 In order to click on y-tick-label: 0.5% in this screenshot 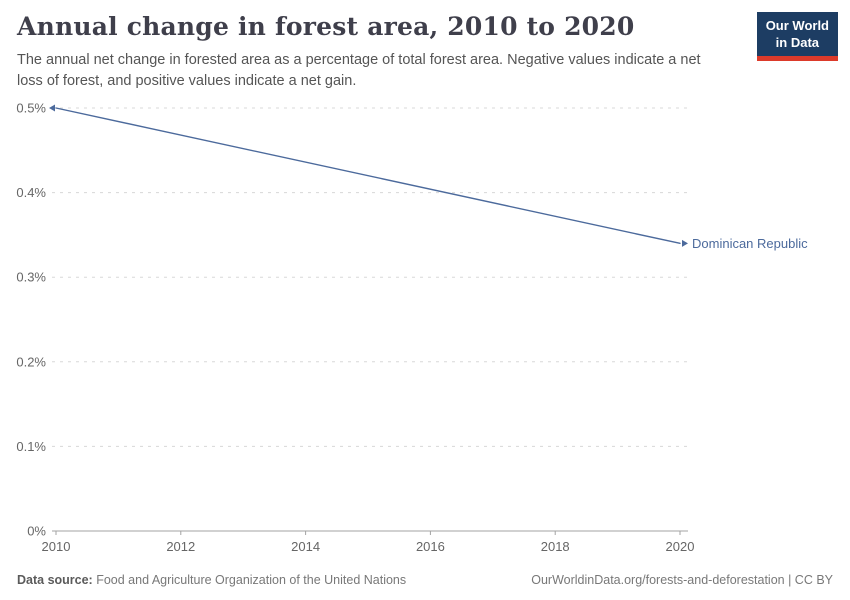, I will do `click(31, 108)`.